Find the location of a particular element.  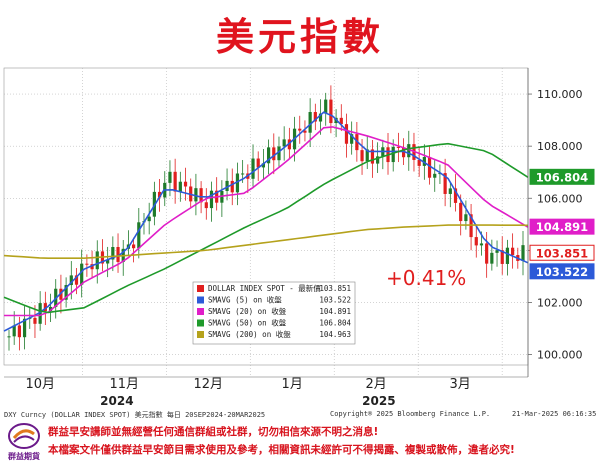

logo-text: 群益期貨 is located at coordinates (24, 456).